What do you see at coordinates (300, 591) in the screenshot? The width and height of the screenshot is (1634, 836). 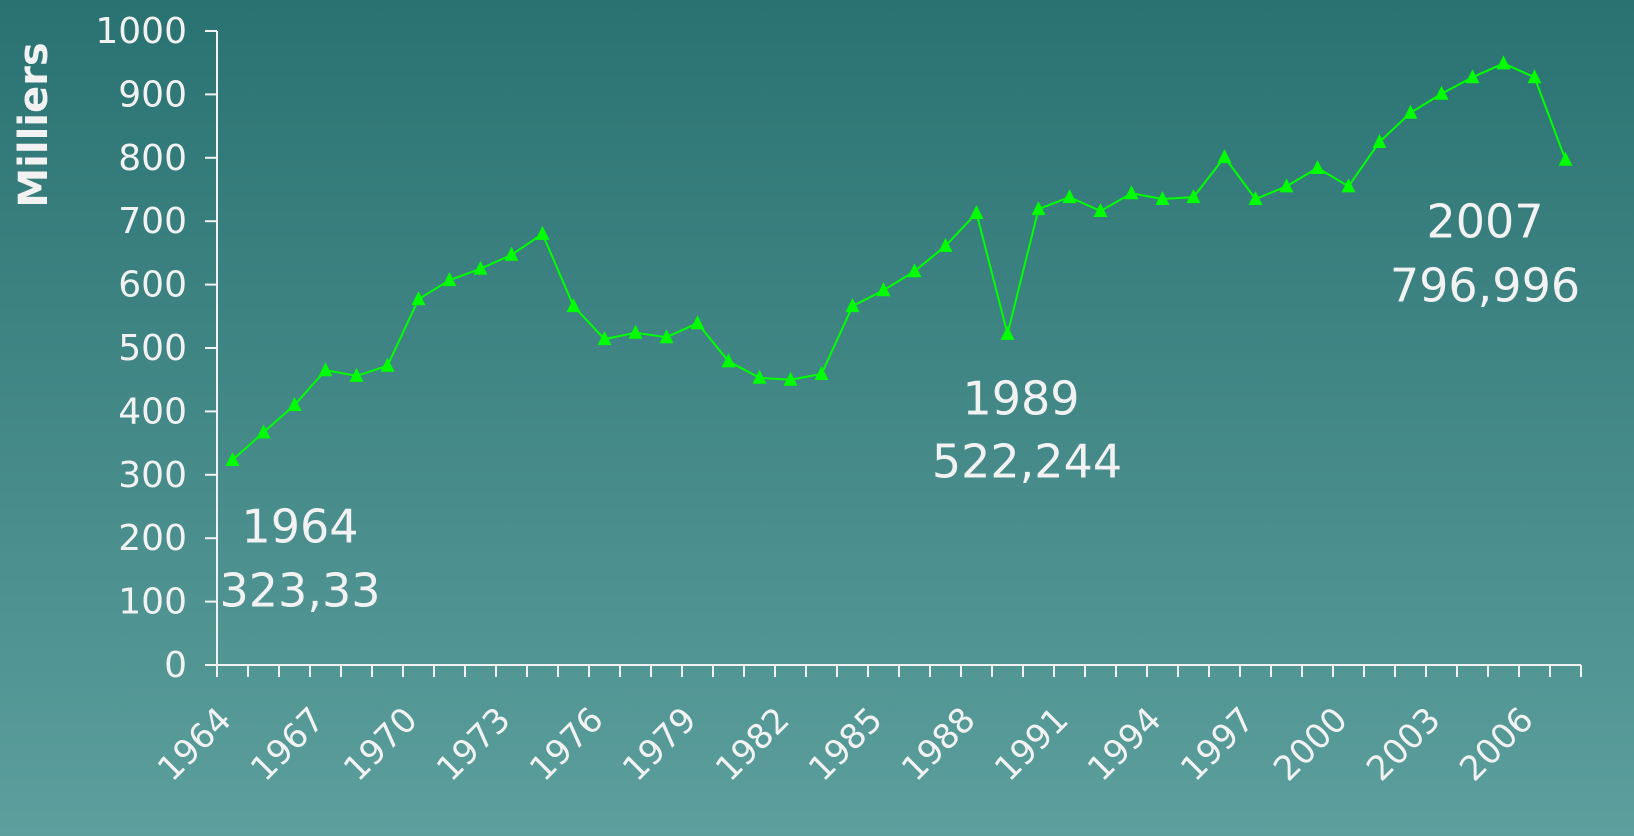 I see `annotation-value: 323,33` at bounding box center [300, 591].